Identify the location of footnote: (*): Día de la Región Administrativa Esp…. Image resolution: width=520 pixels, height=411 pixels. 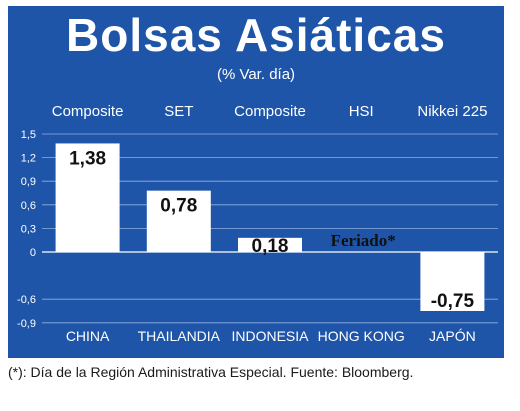
(211, 372).